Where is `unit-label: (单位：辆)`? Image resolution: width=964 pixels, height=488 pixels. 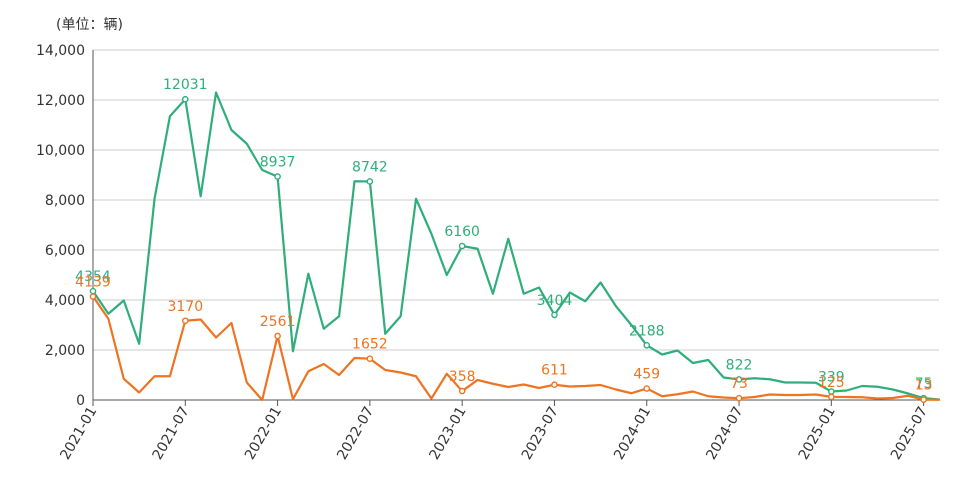 unit-label: (单位：辆) is located at coordinates (89, 25).